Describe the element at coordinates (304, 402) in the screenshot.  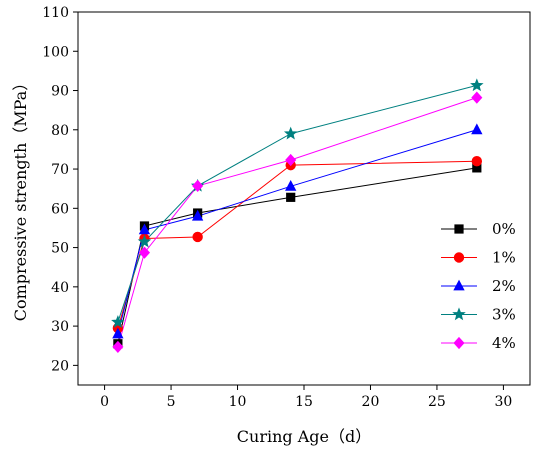
I see `x-tick-label: 15` at that location.